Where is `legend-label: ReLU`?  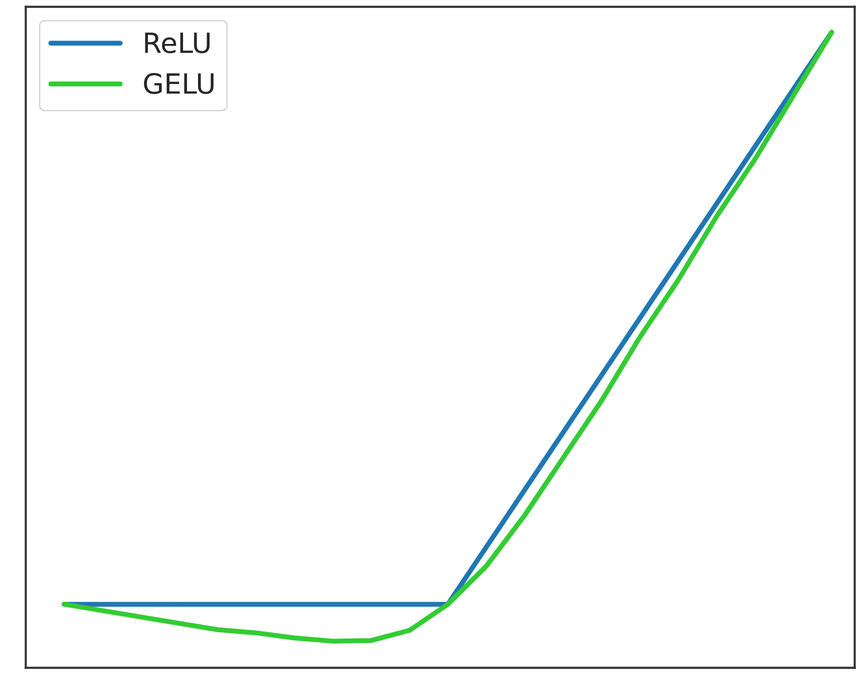
legend-label: ReLU is located at coordinates (177, 43).